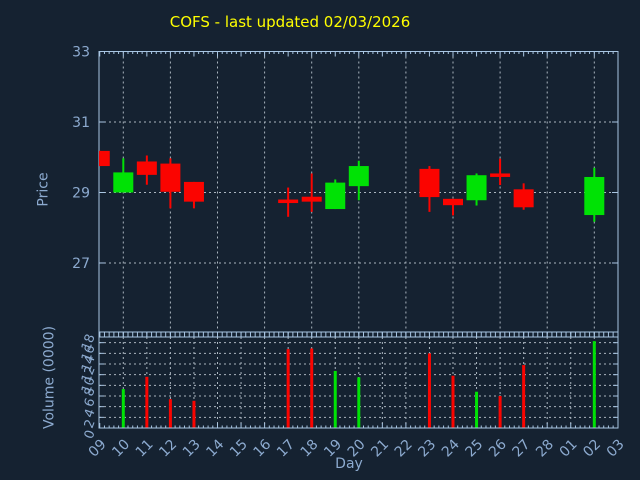 The height and width of the screenshot is (480, 640). I want to click on volume-tick-label: 12, so click(89, 374).